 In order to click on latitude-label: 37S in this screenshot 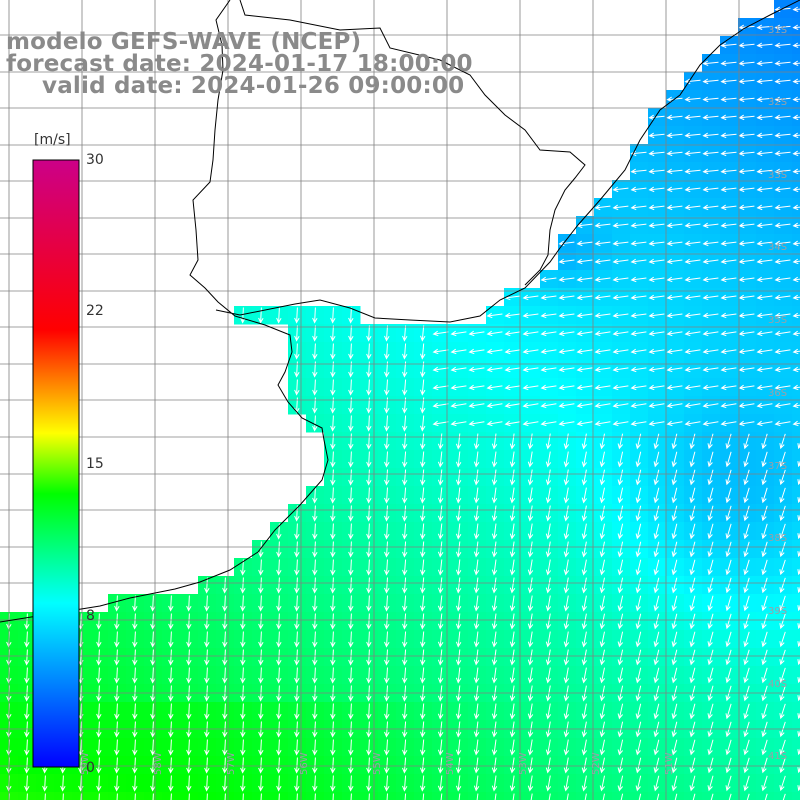, I will do `click(777, 466)`.